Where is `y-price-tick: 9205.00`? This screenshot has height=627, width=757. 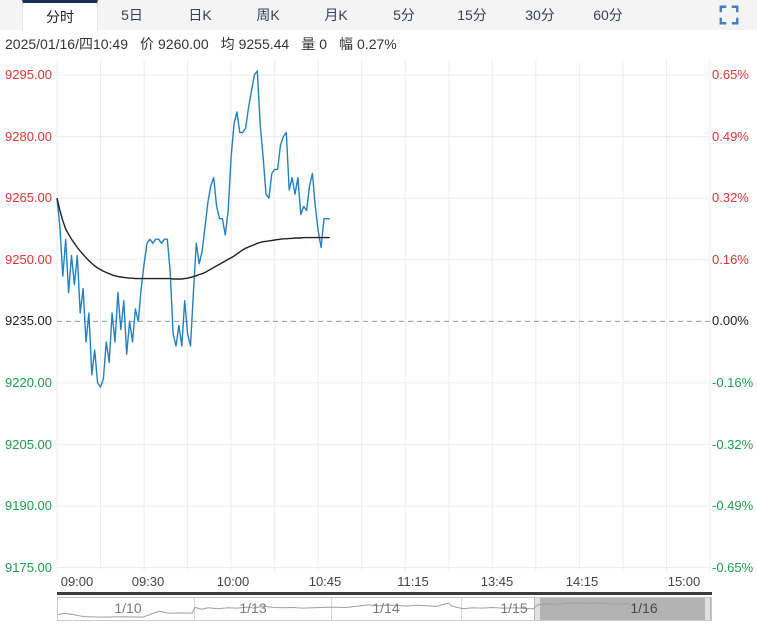
y-price-tick: 9205.00 is located at coordinates (28, 444).